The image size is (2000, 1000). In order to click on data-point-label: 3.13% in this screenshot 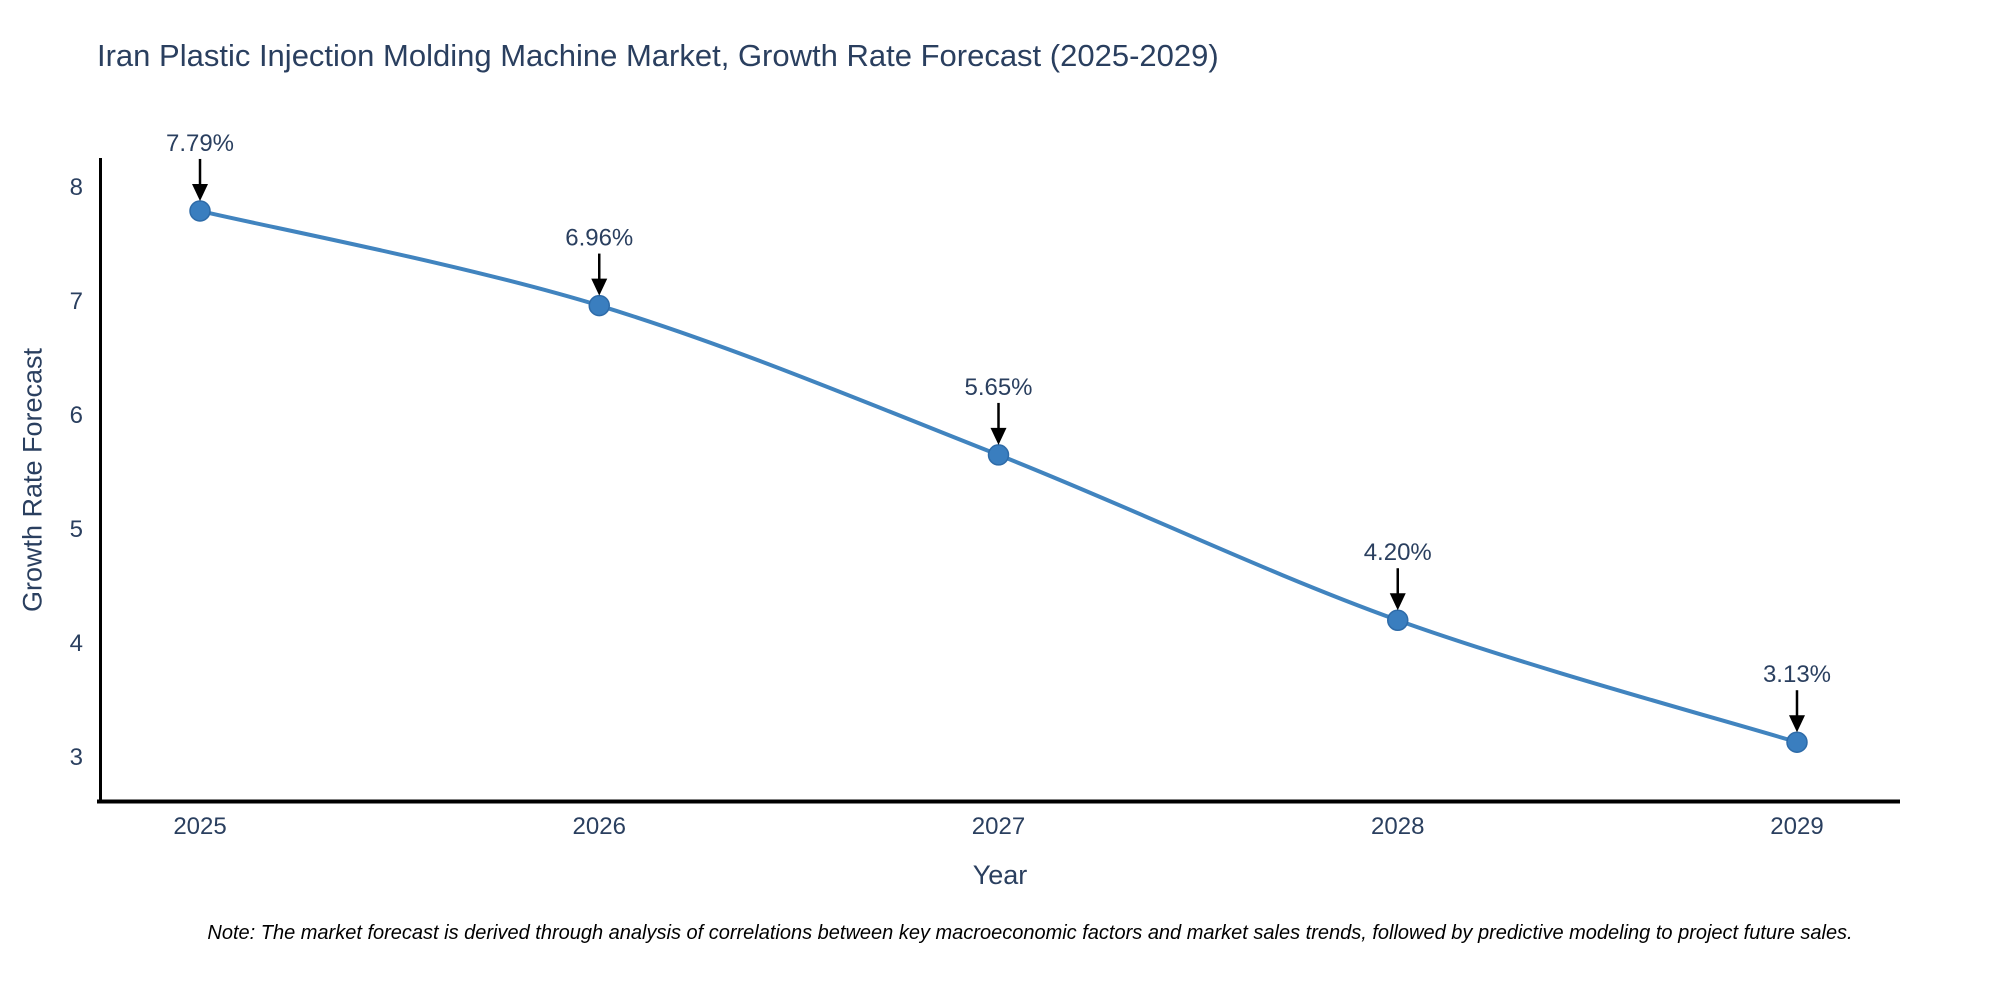, I will do `click(1797, 674)`.